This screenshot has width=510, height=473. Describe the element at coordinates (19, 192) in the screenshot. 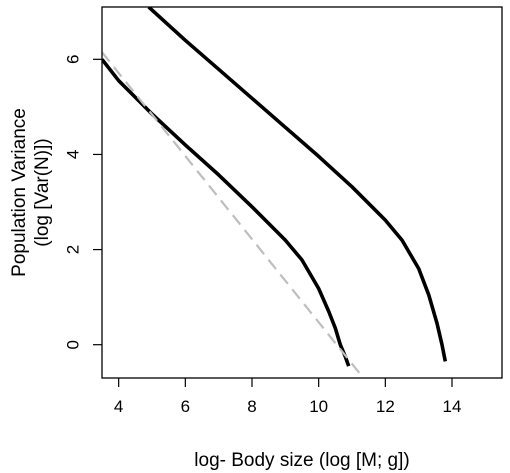

I see `y-axis-label-line-1: Population Variance` at that location.